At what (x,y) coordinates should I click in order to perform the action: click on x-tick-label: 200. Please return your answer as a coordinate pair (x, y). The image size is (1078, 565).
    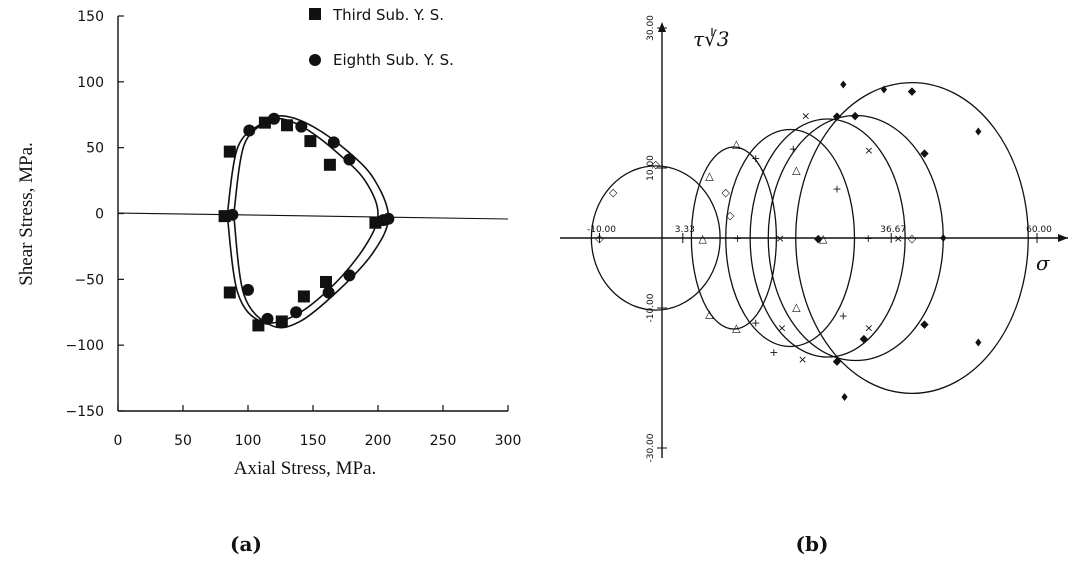
    Looking at the image, I should click on (378, 441).